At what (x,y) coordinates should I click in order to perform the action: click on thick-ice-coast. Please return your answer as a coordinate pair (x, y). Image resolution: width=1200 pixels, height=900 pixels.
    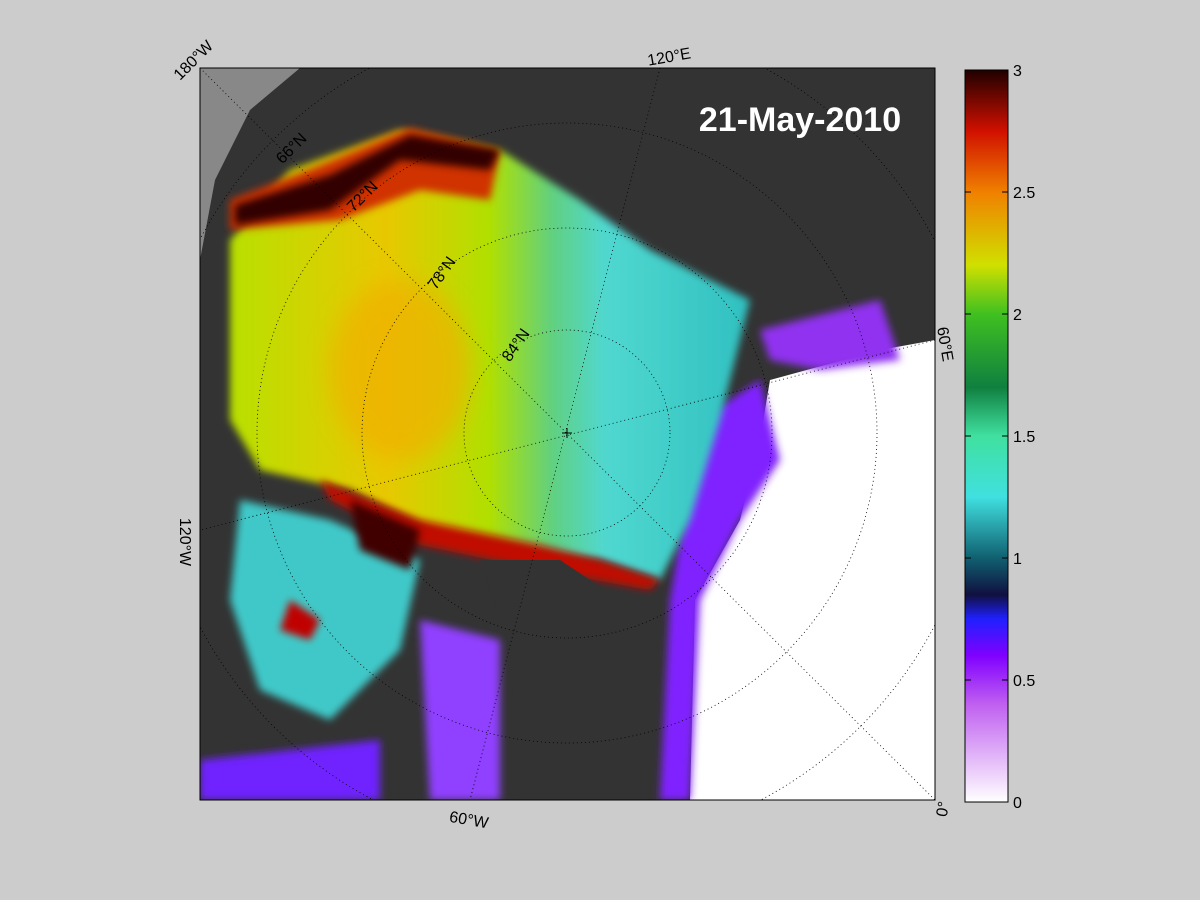
    Looking at the image, I should click on (490, 535).